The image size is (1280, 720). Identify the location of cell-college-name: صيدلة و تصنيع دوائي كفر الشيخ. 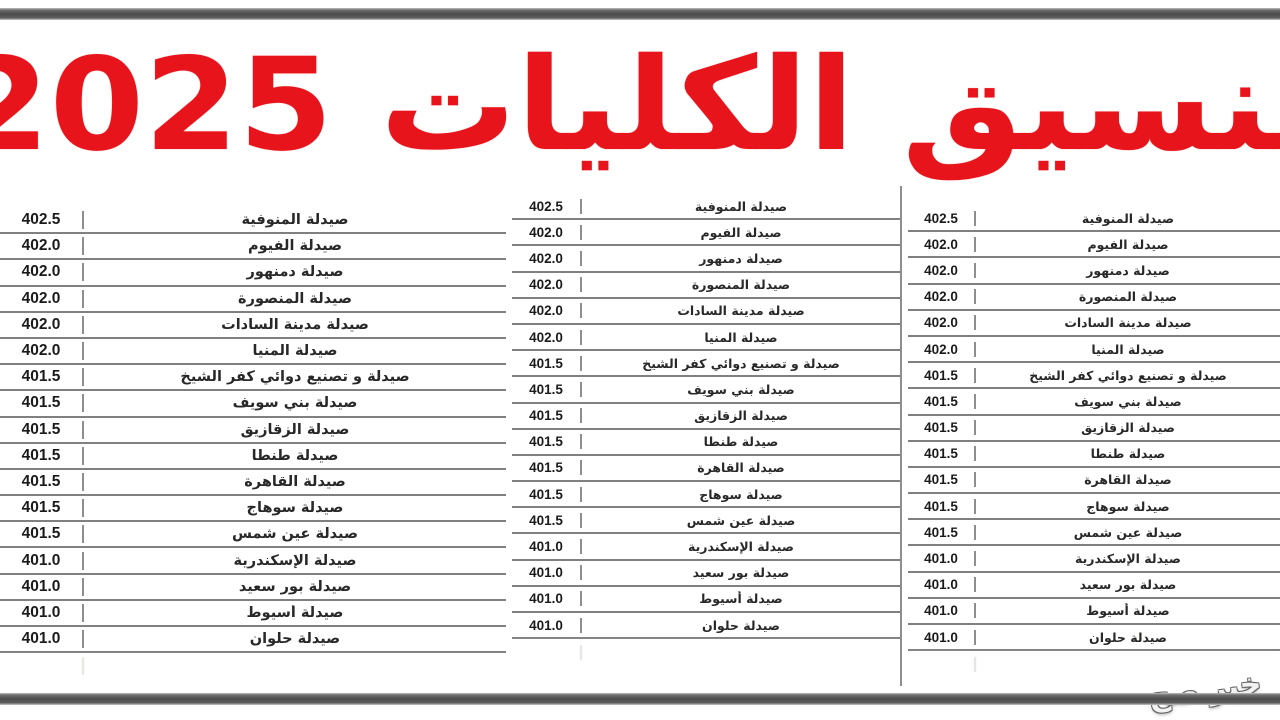
(741, 363).